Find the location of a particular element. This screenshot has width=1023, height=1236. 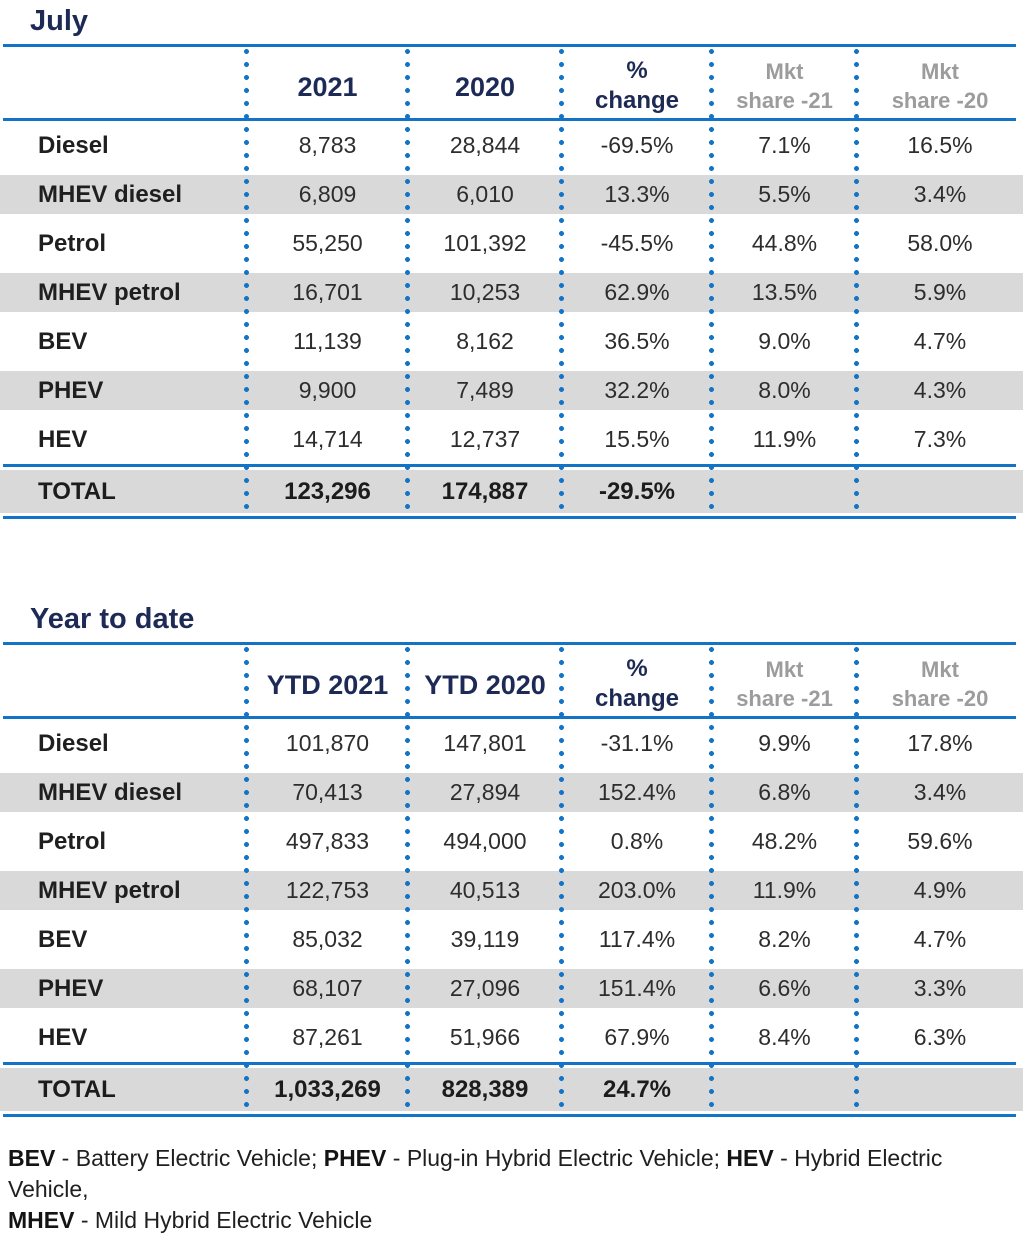

row-label: Diesel is located at coordinates (73, 743).